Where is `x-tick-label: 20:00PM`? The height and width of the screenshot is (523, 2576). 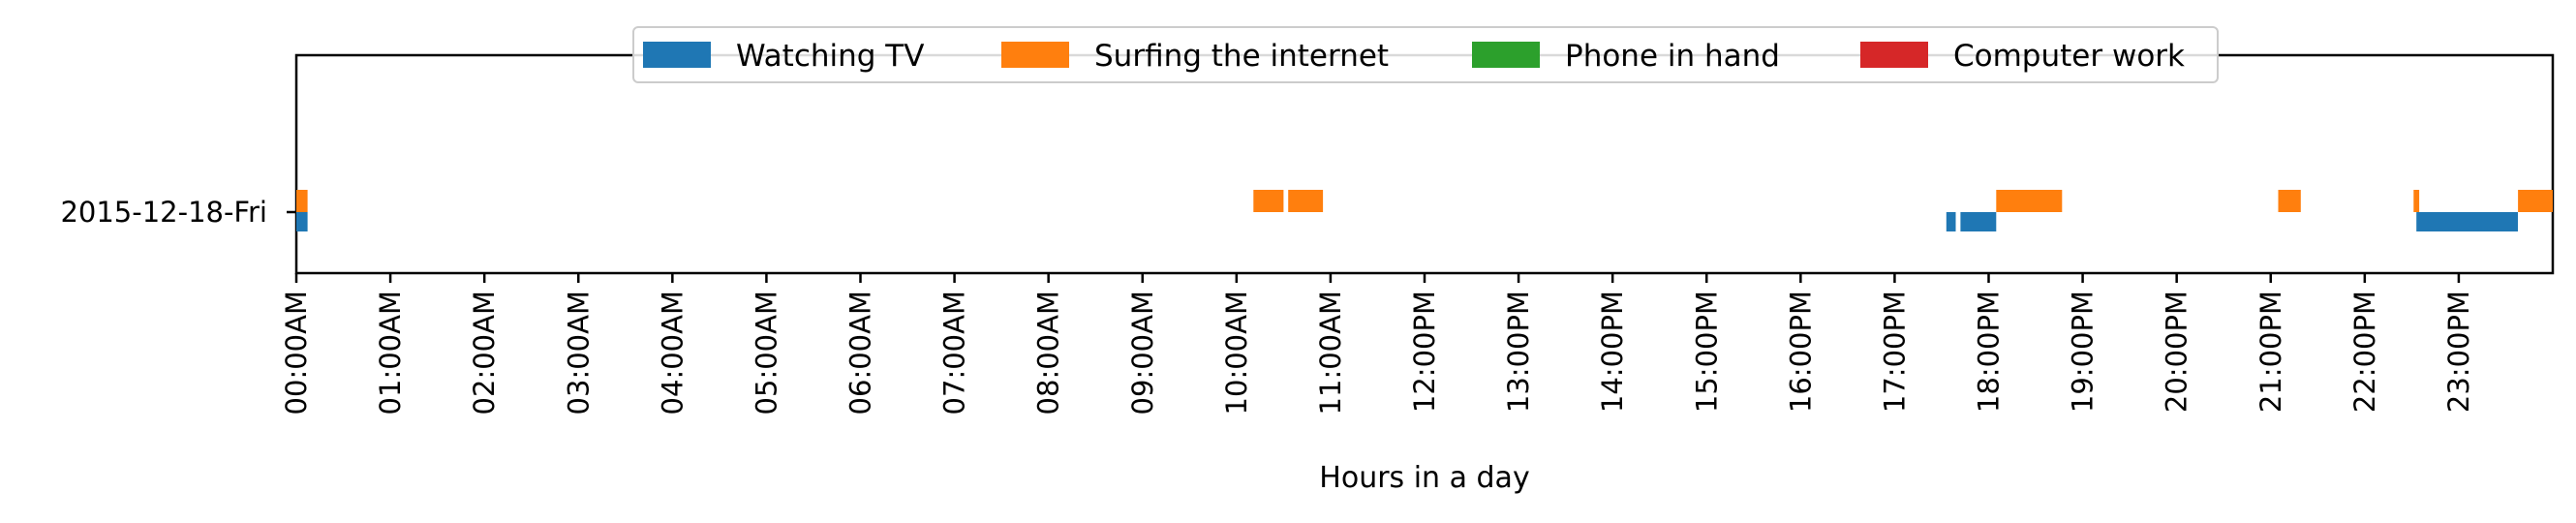 x-tick-label: 20:00PM is located at coordinates (2177, 352).